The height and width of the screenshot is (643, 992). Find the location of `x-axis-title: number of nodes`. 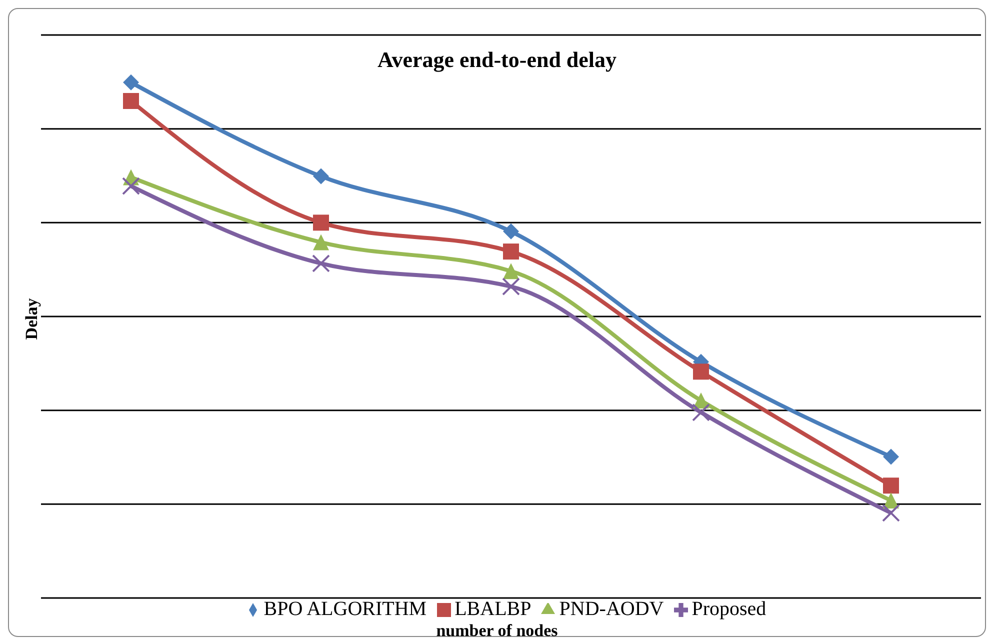

x-axis-title: number of nodes is located at coordinates (497, 631).